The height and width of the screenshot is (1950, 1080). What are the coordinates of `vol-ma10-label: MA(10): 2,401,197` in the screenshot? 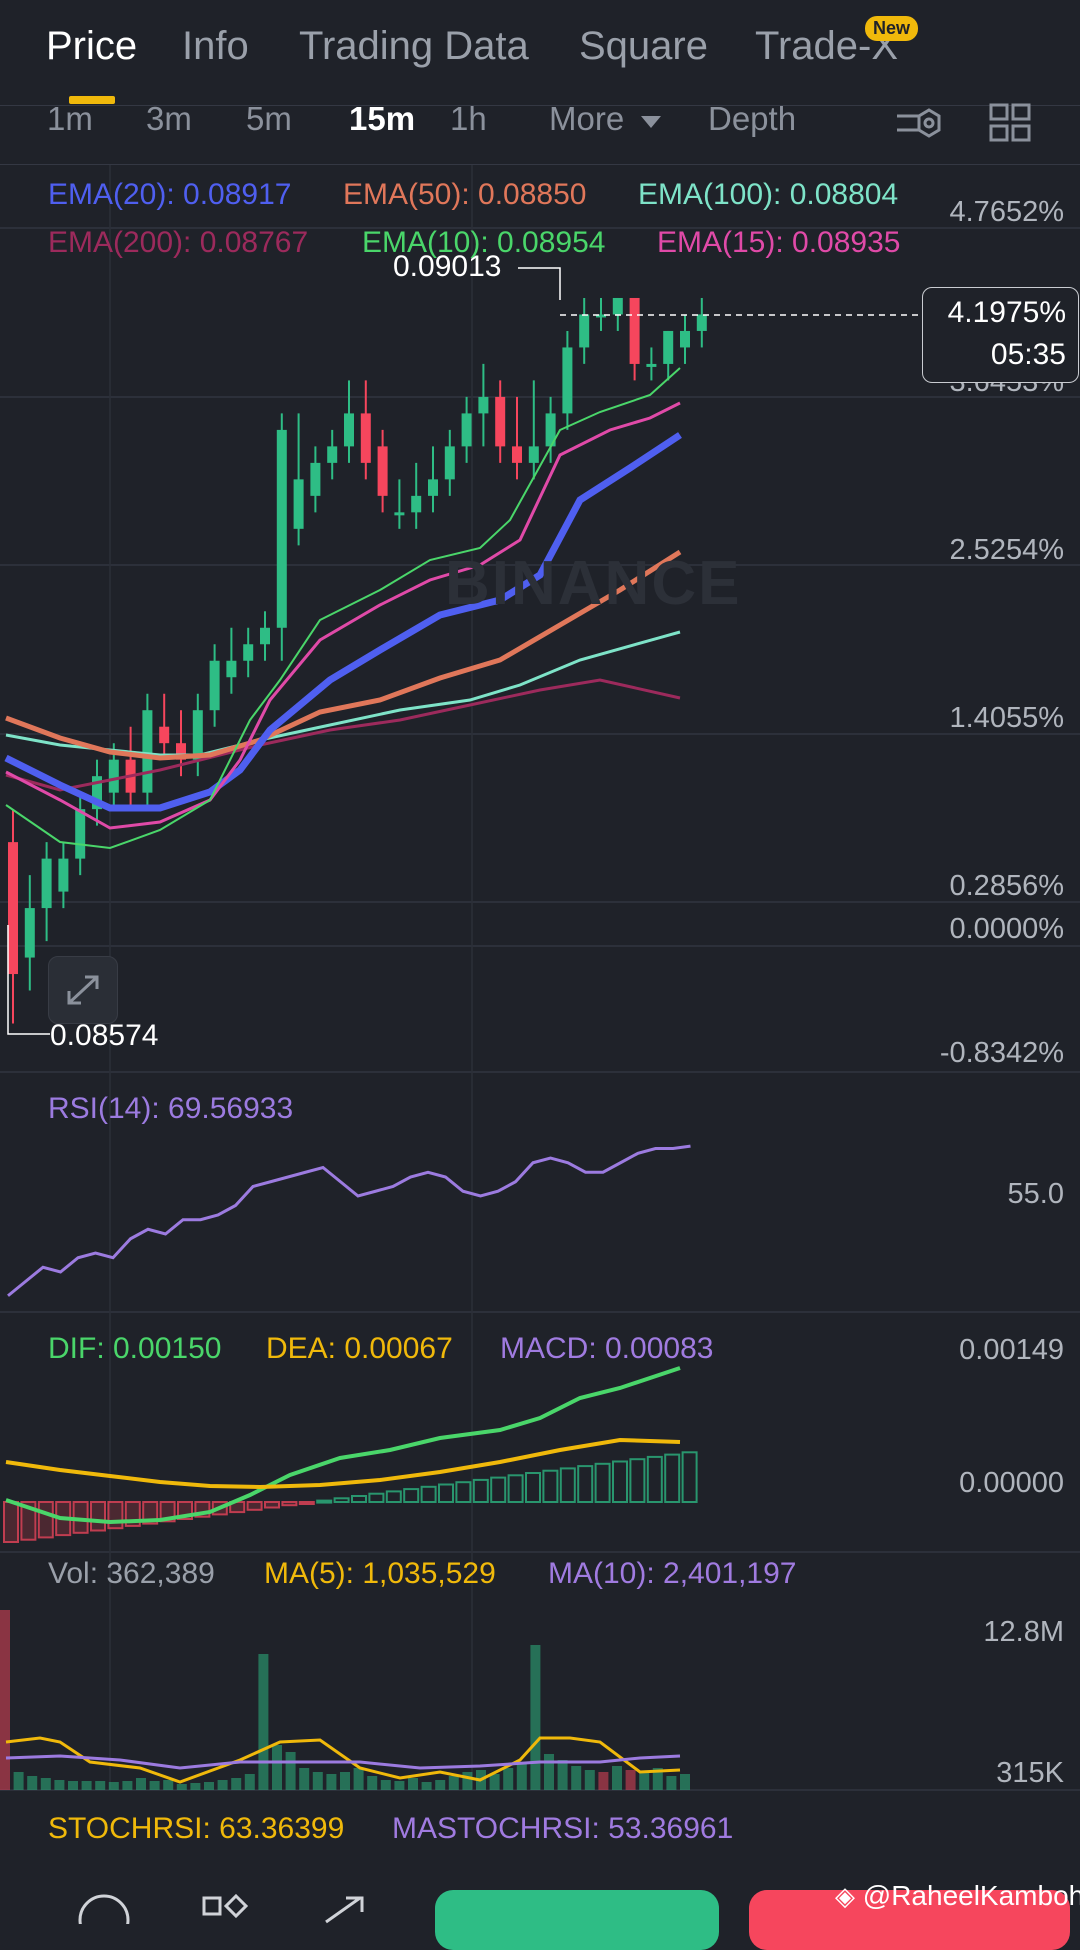 It's located at (672, 1573).